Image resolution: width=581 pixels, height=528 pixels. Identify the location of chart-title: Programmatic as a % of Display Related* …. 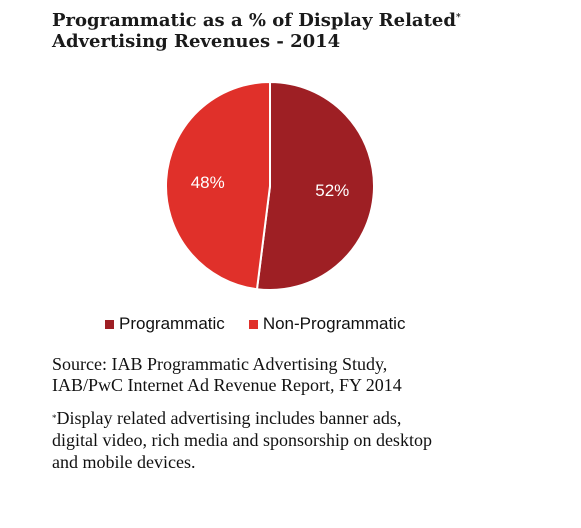
(312, 31).